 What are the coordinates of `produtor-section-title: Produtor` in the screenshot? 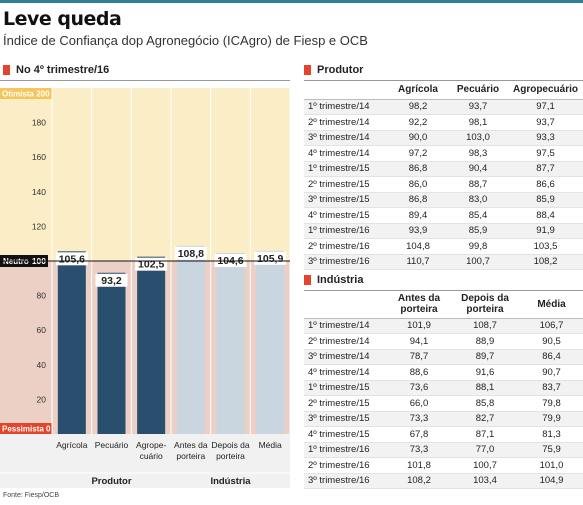 It's located at (340, 70).